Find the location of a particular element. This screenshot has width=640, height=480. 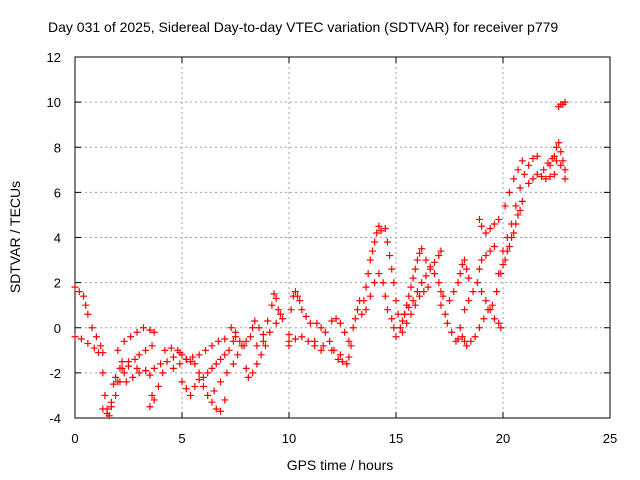

y-tick-label: 12 is located at coordinates (54, 57).